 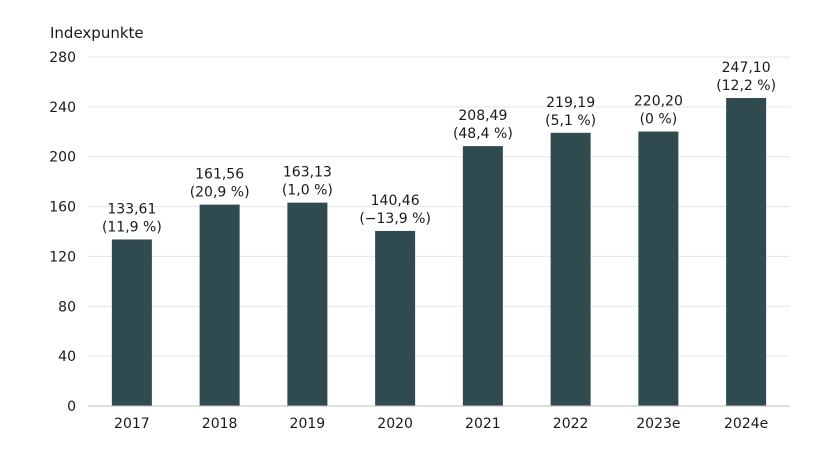 What do you see at coordinates (132, 424) in the screenshot?
I see `x-tick-label: 2017` at bounding box center [132, 424].